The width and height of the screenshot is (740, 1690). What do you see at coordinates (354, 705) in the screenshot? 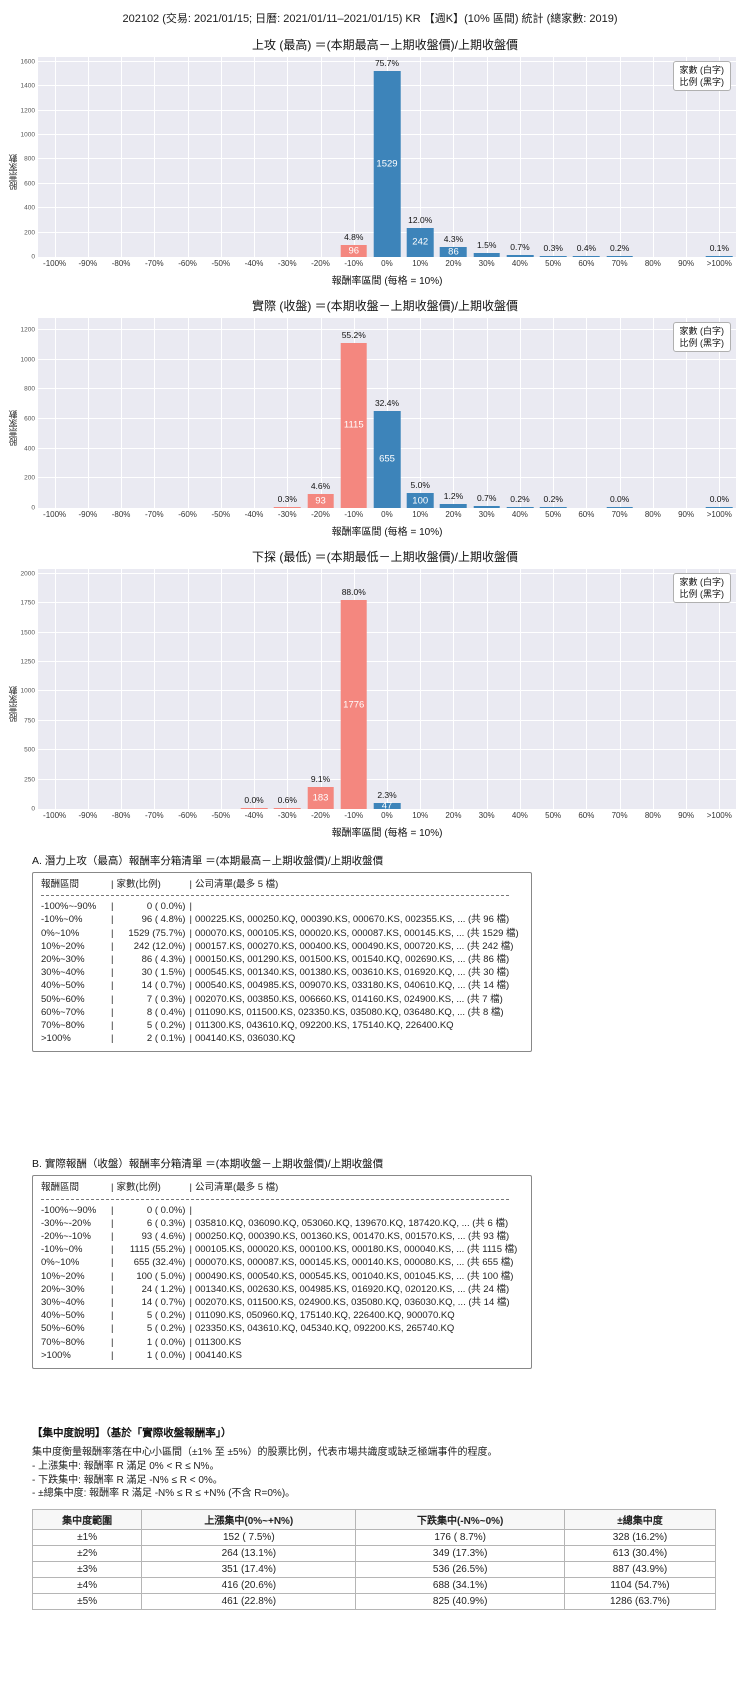
I see `bar-count-label: 1776` at bounding box center [354, 705].